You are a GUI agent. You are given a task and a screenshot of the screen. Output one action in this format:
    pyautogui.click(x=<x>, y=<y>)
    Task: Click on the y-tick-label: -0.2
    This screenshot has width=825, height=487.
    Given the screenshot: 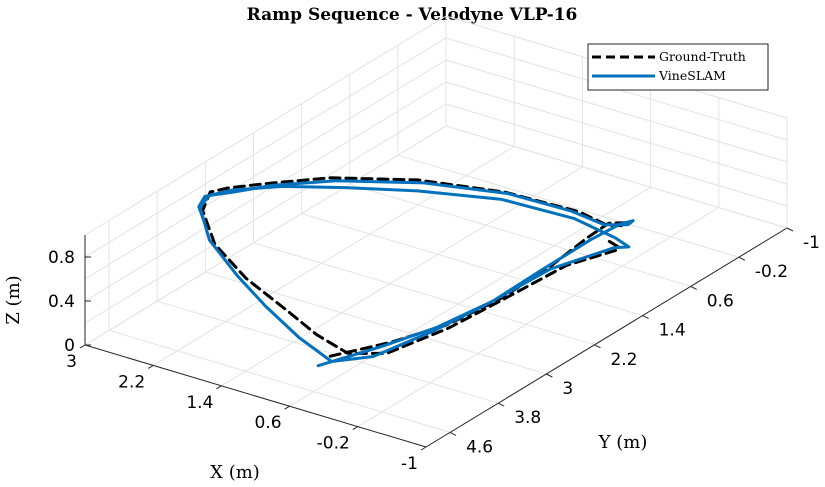 What is the action you would take?
    pyautogui.click(x=771, y=272)
    